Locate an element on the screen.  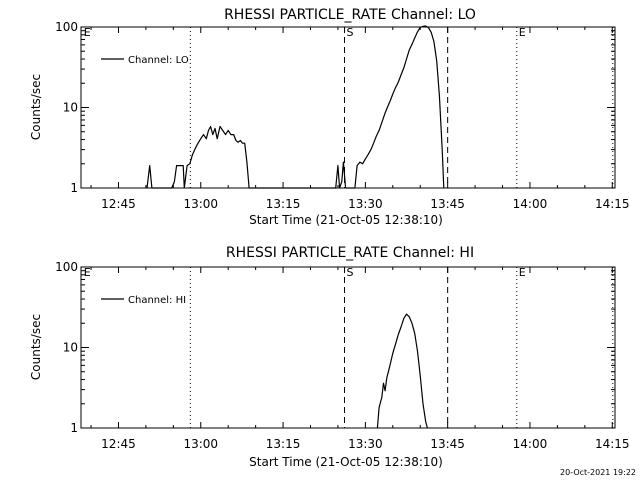
hi-y-axis-label: Counts/sec is located at coordinates (36, 347).